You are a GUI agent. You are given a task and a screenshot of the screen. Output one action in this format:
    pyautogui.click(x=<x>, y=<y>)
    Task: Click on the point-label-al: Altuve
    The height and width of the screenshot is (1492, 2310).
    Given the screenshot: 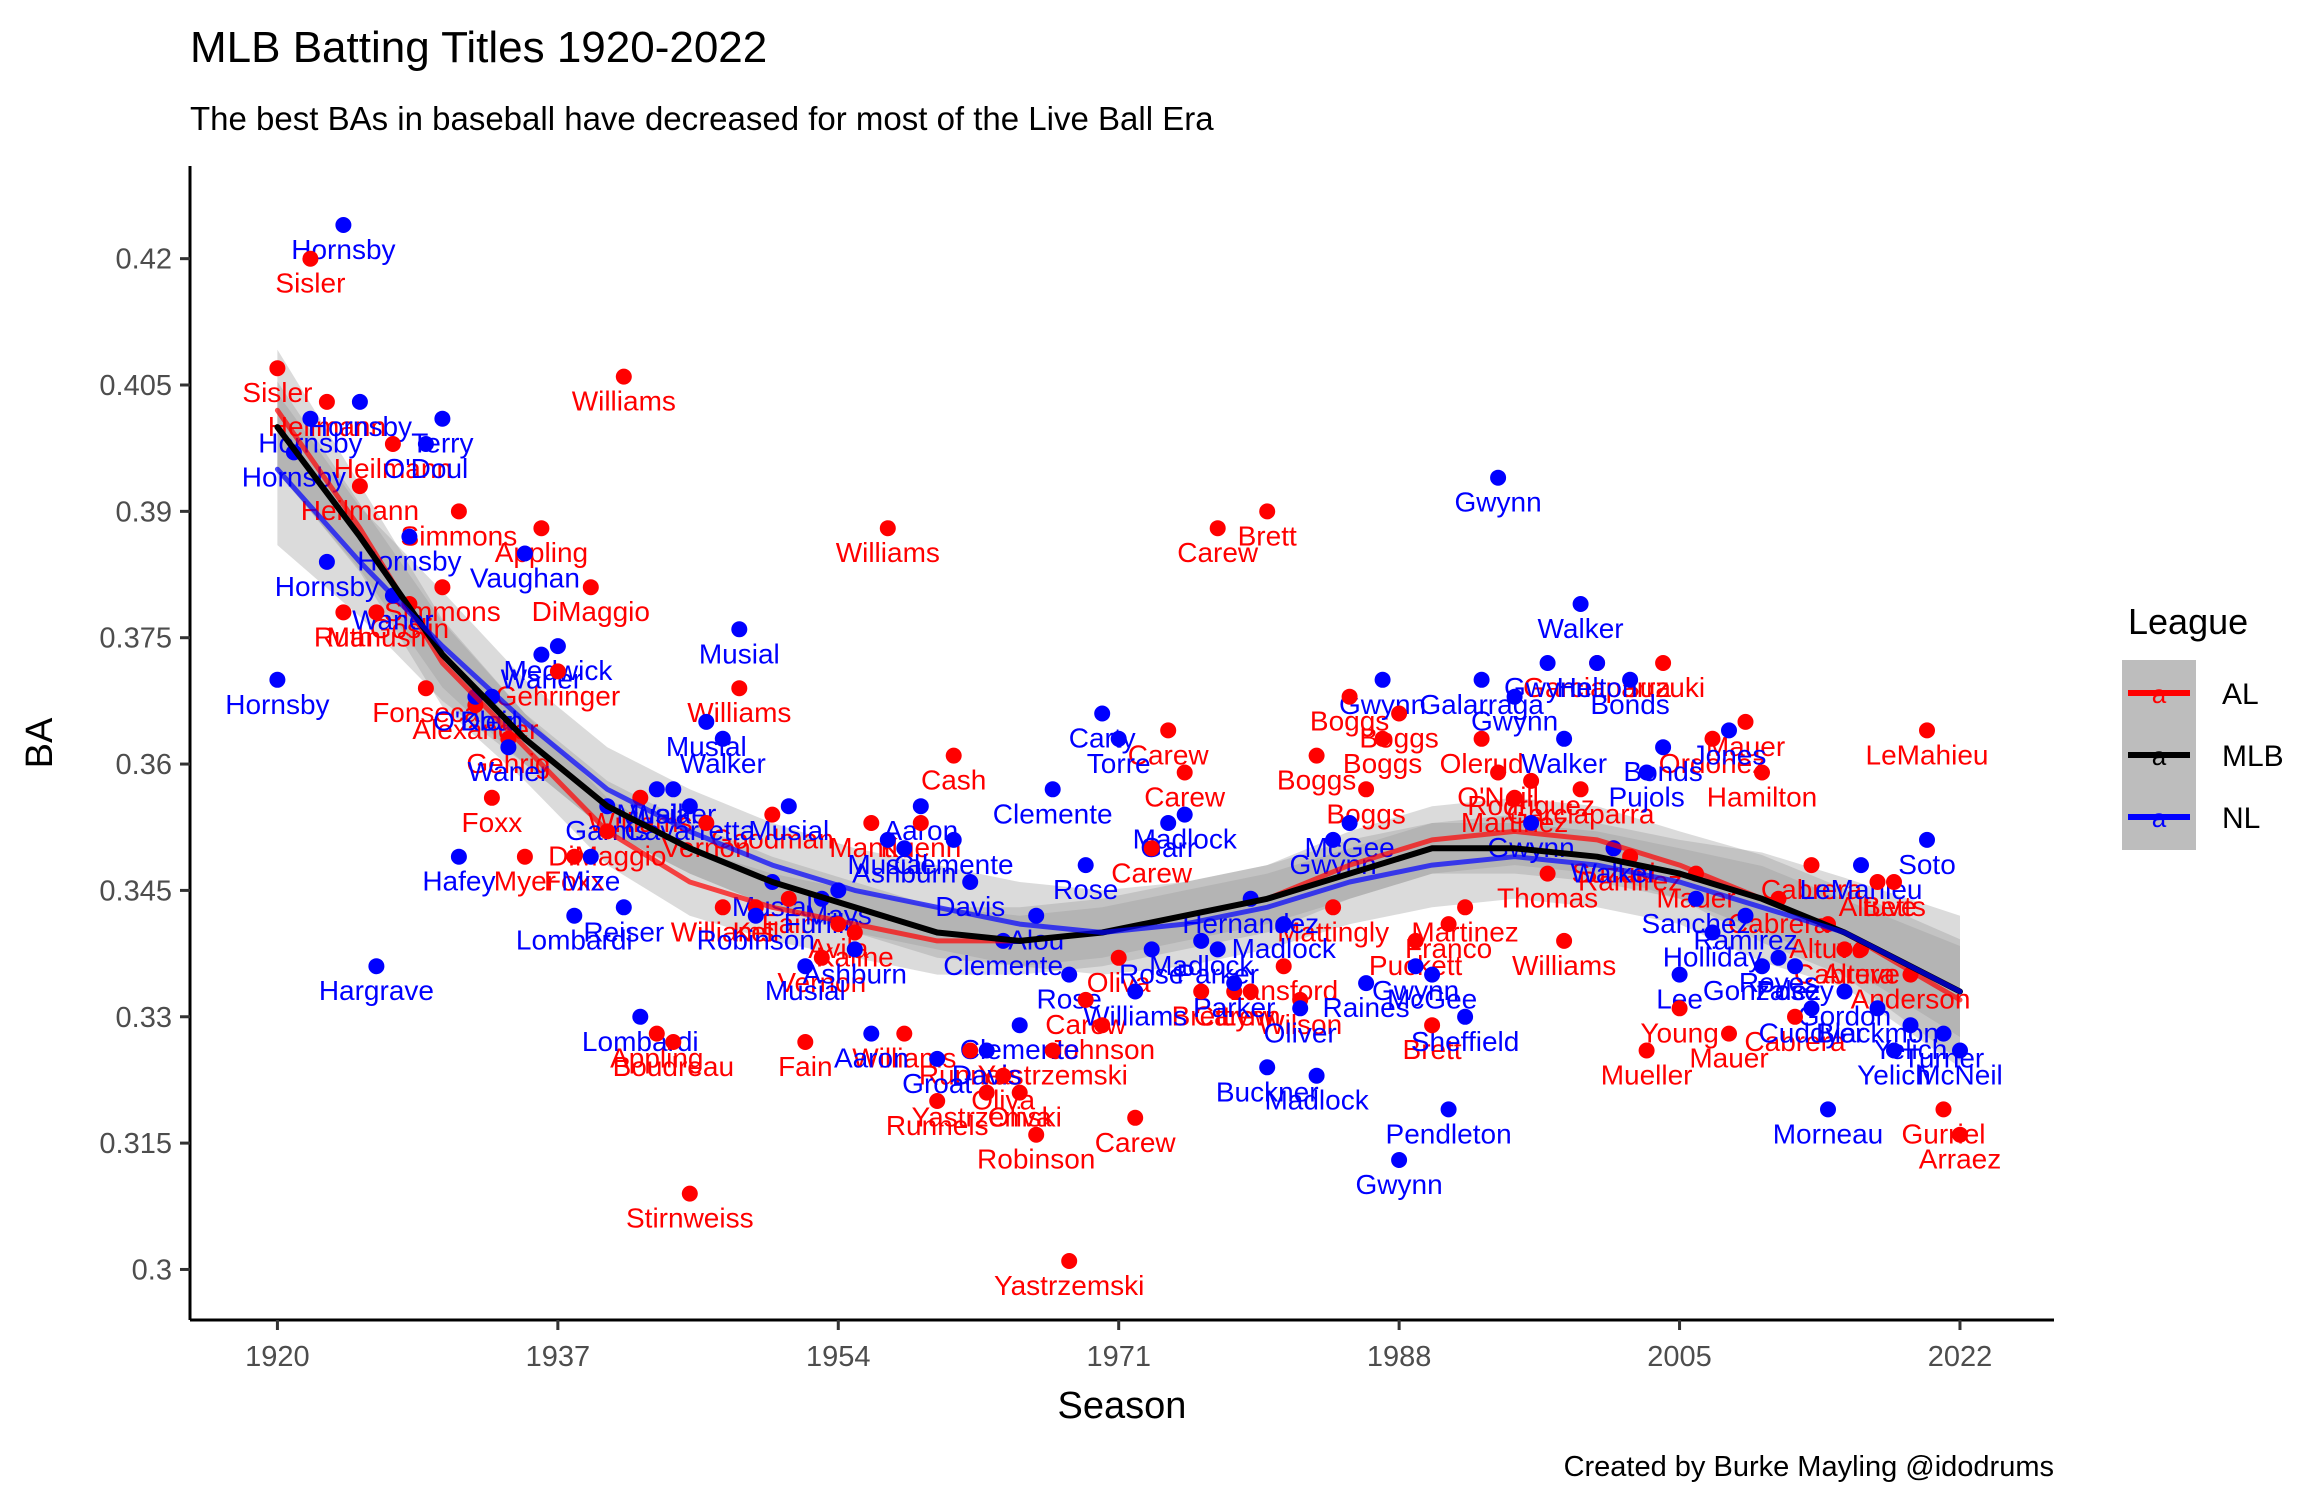 What is the action you would take?
    pyautogui.click(x=1861, y=973)
    